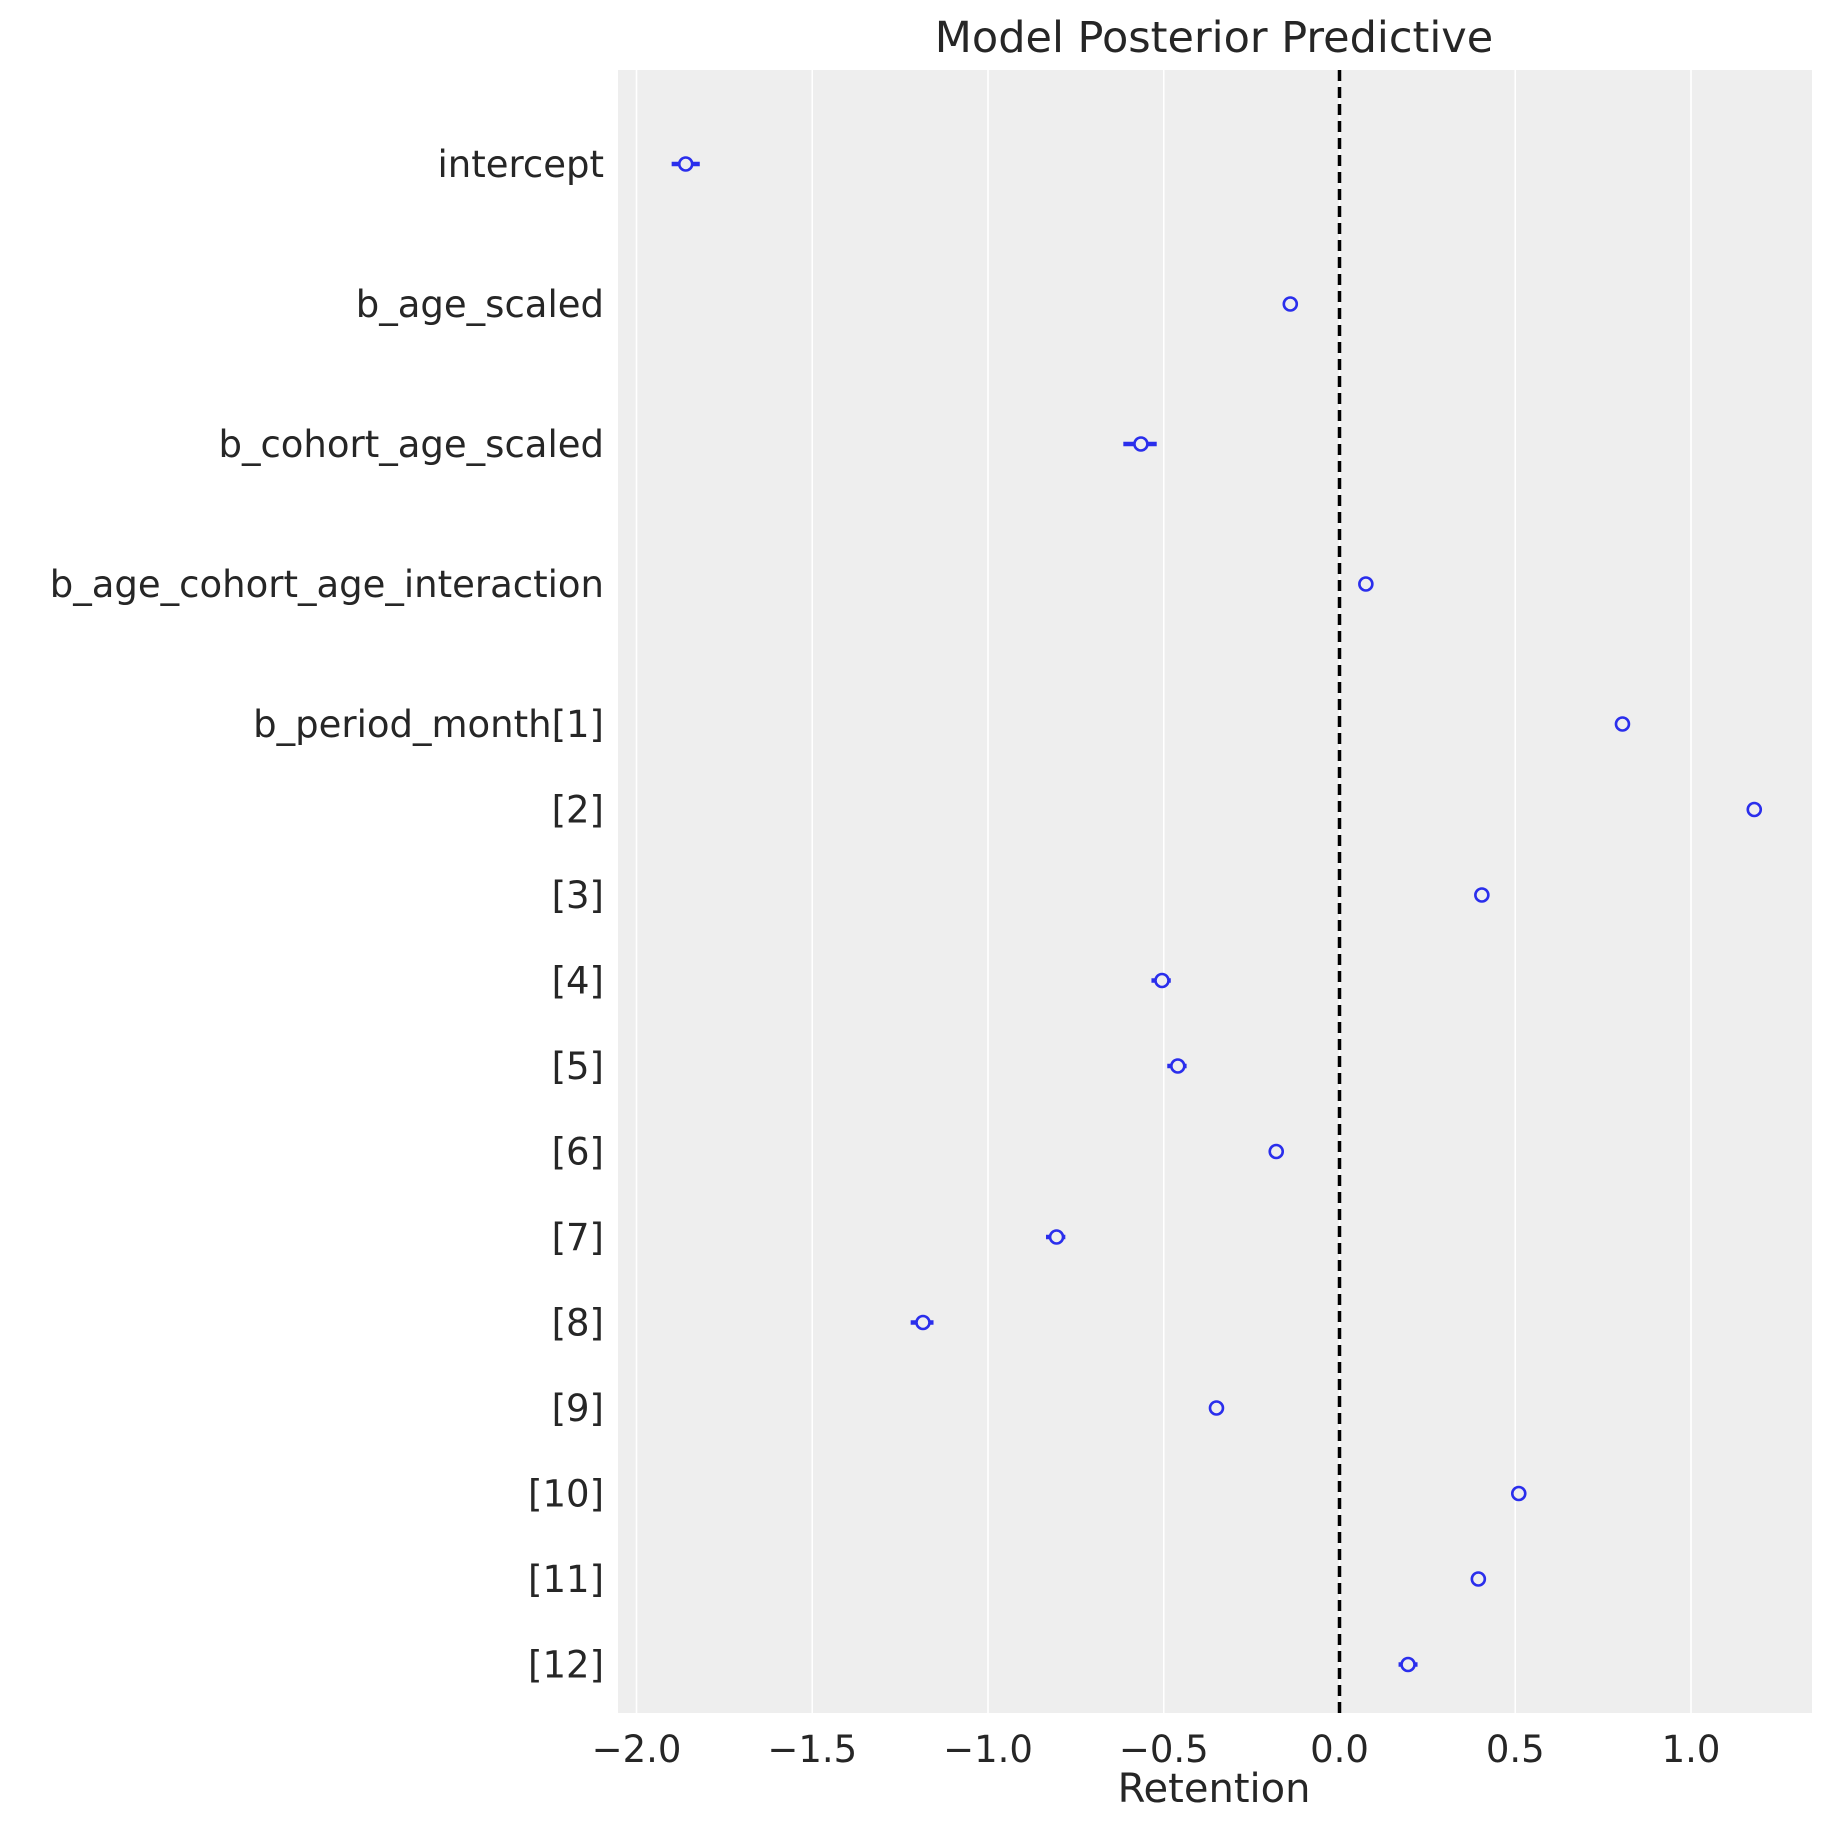 This screenshot has width=1823, height=1823. Describe the element at coordinates (578, 1237) in the screenshot. I see `y-tick-label: [7]` at that location.